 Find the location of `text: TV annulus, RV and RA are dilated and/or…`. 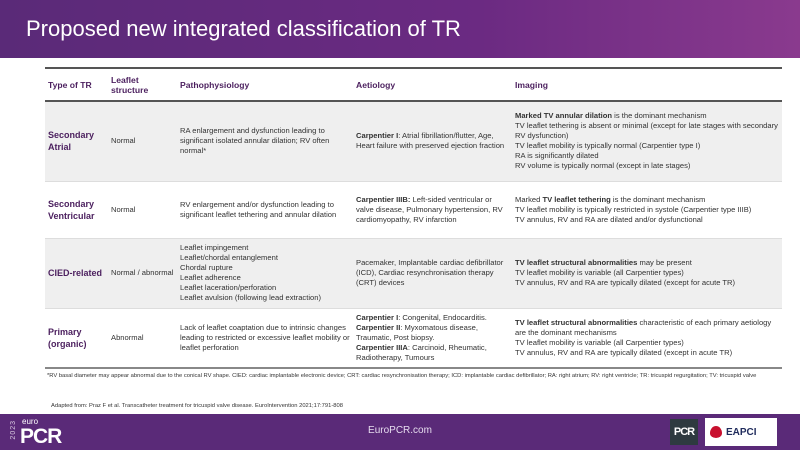

text: TV annulus, RV and RA are dilated and/or… is located at coordinates (609, 219).